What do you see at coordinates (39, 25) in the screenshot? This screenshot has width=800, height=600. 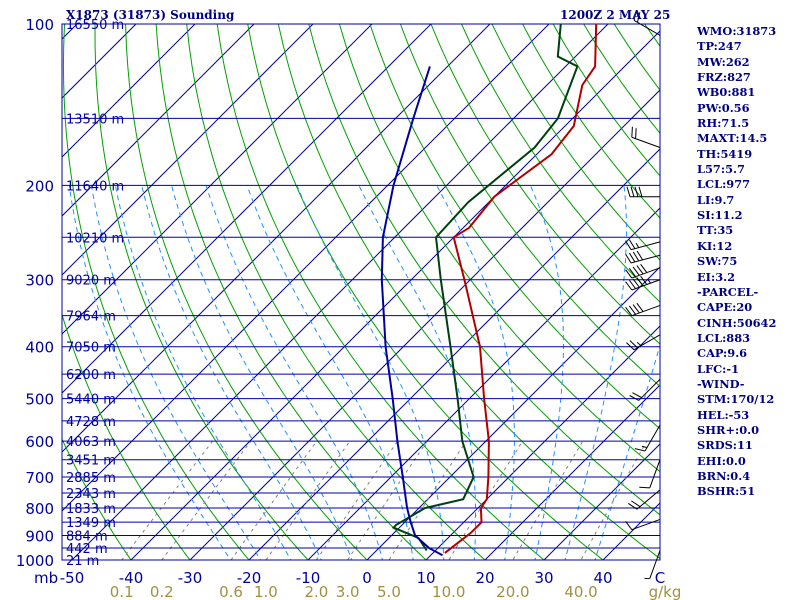 I see `pressure-tick-label: 100` at bounding box center [39, 25].